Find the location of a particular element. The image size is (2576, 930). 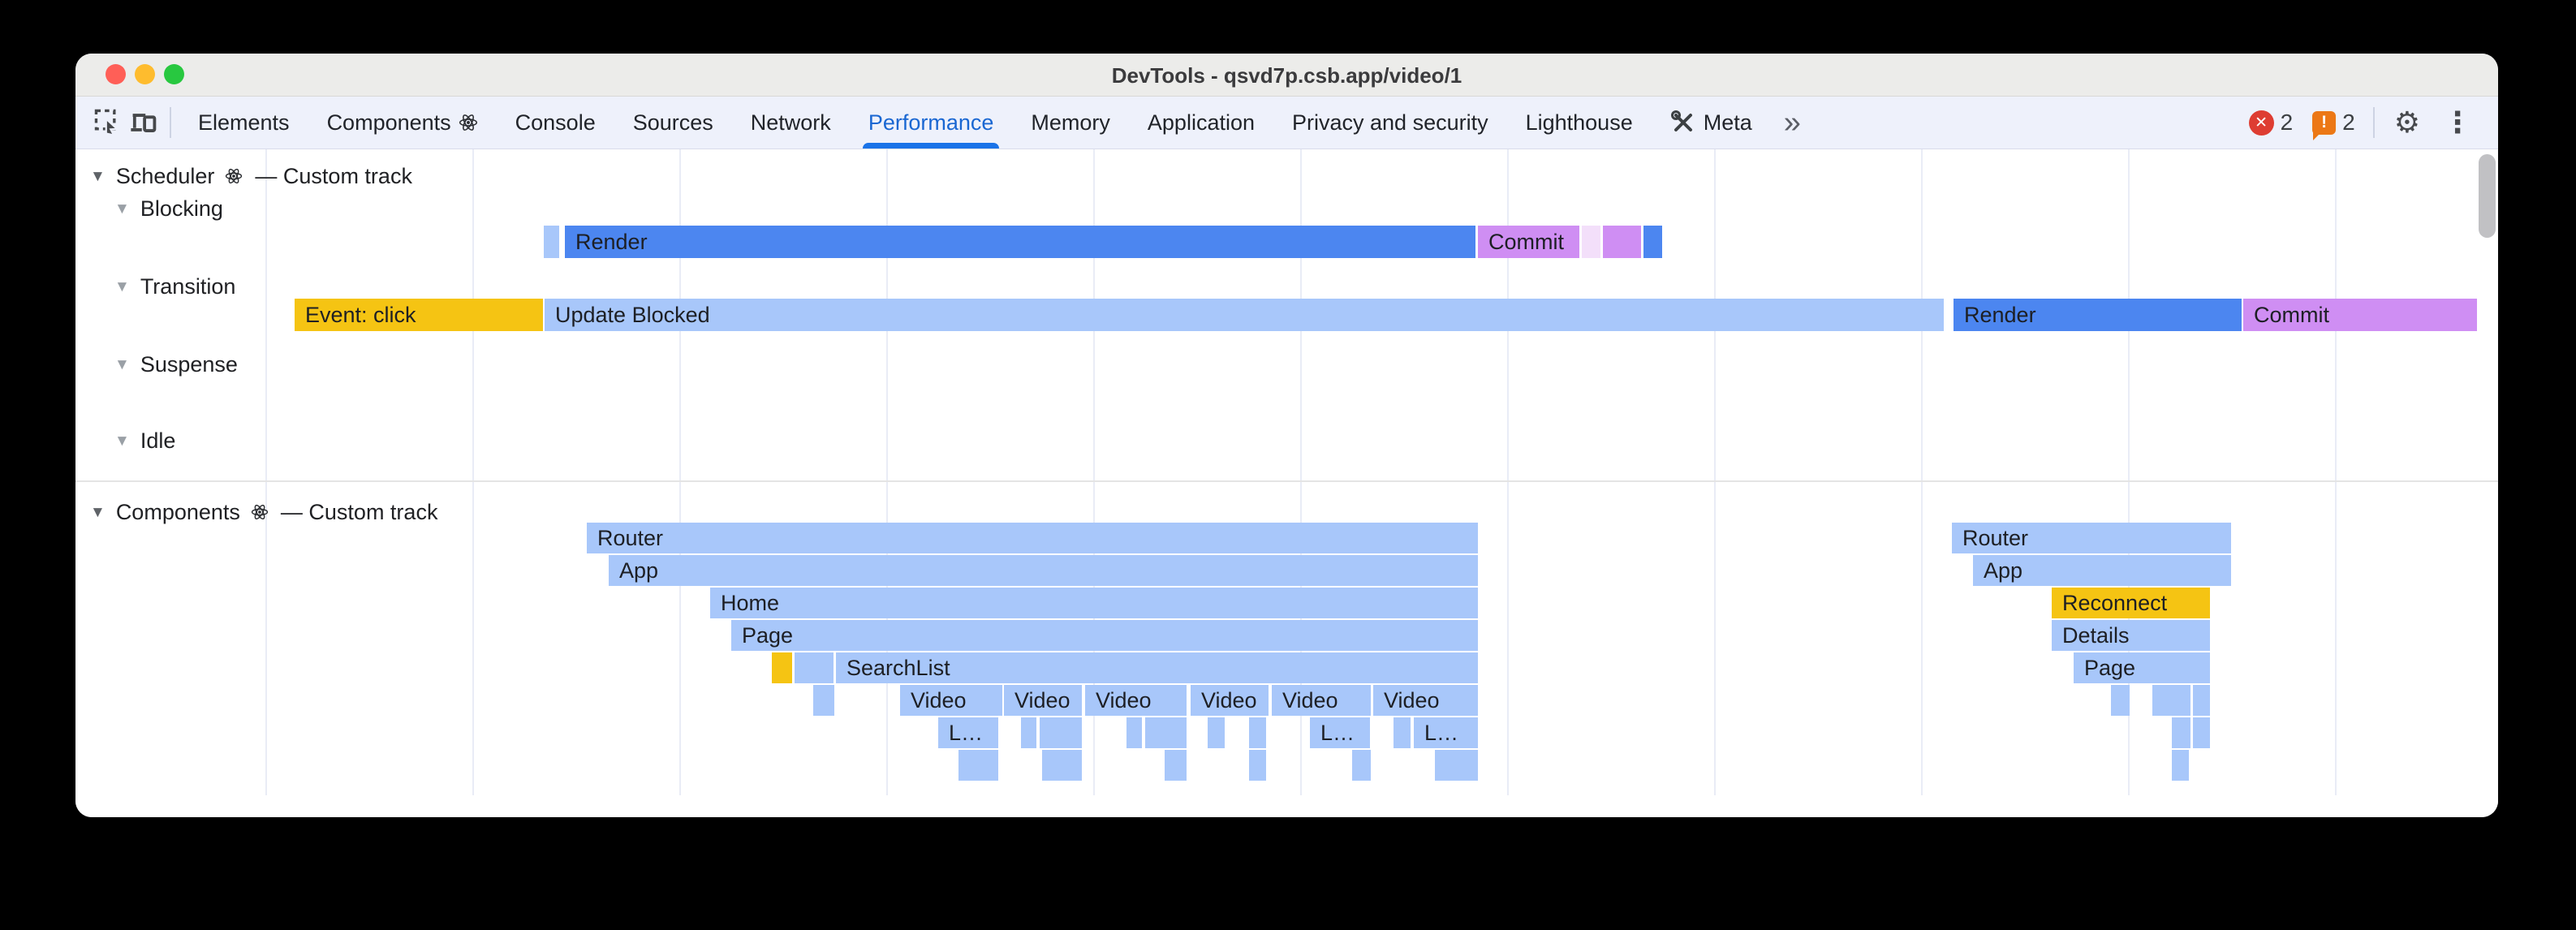

window-title: DevTools - qsvd7p.csb.app/video/1 is located at coordinates (1287, 75).